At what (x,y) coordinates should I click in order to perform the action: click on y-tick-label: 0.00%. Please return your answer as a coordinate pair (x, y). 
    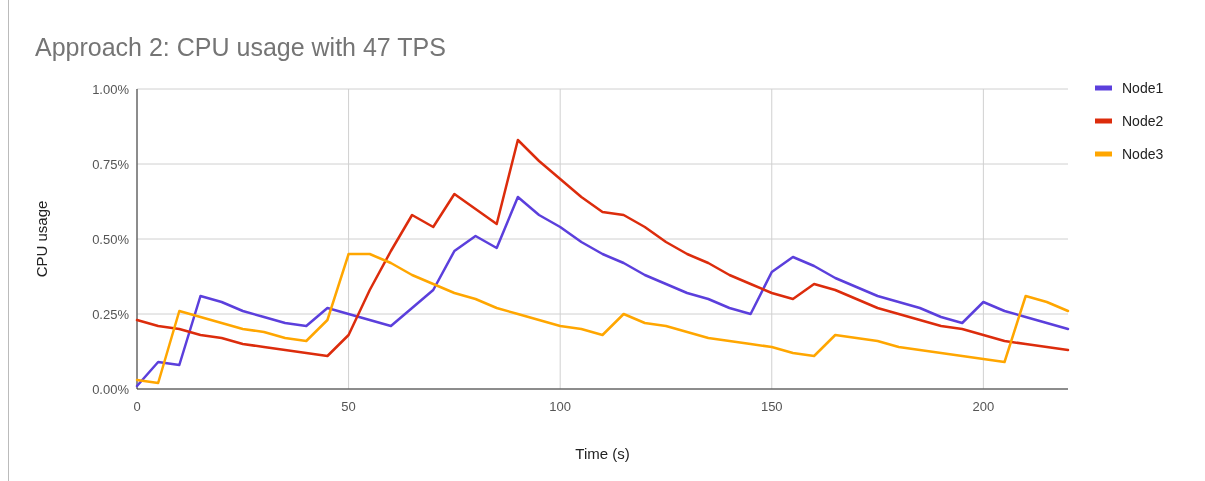
    Looking at the image, I should click on (111, 389).